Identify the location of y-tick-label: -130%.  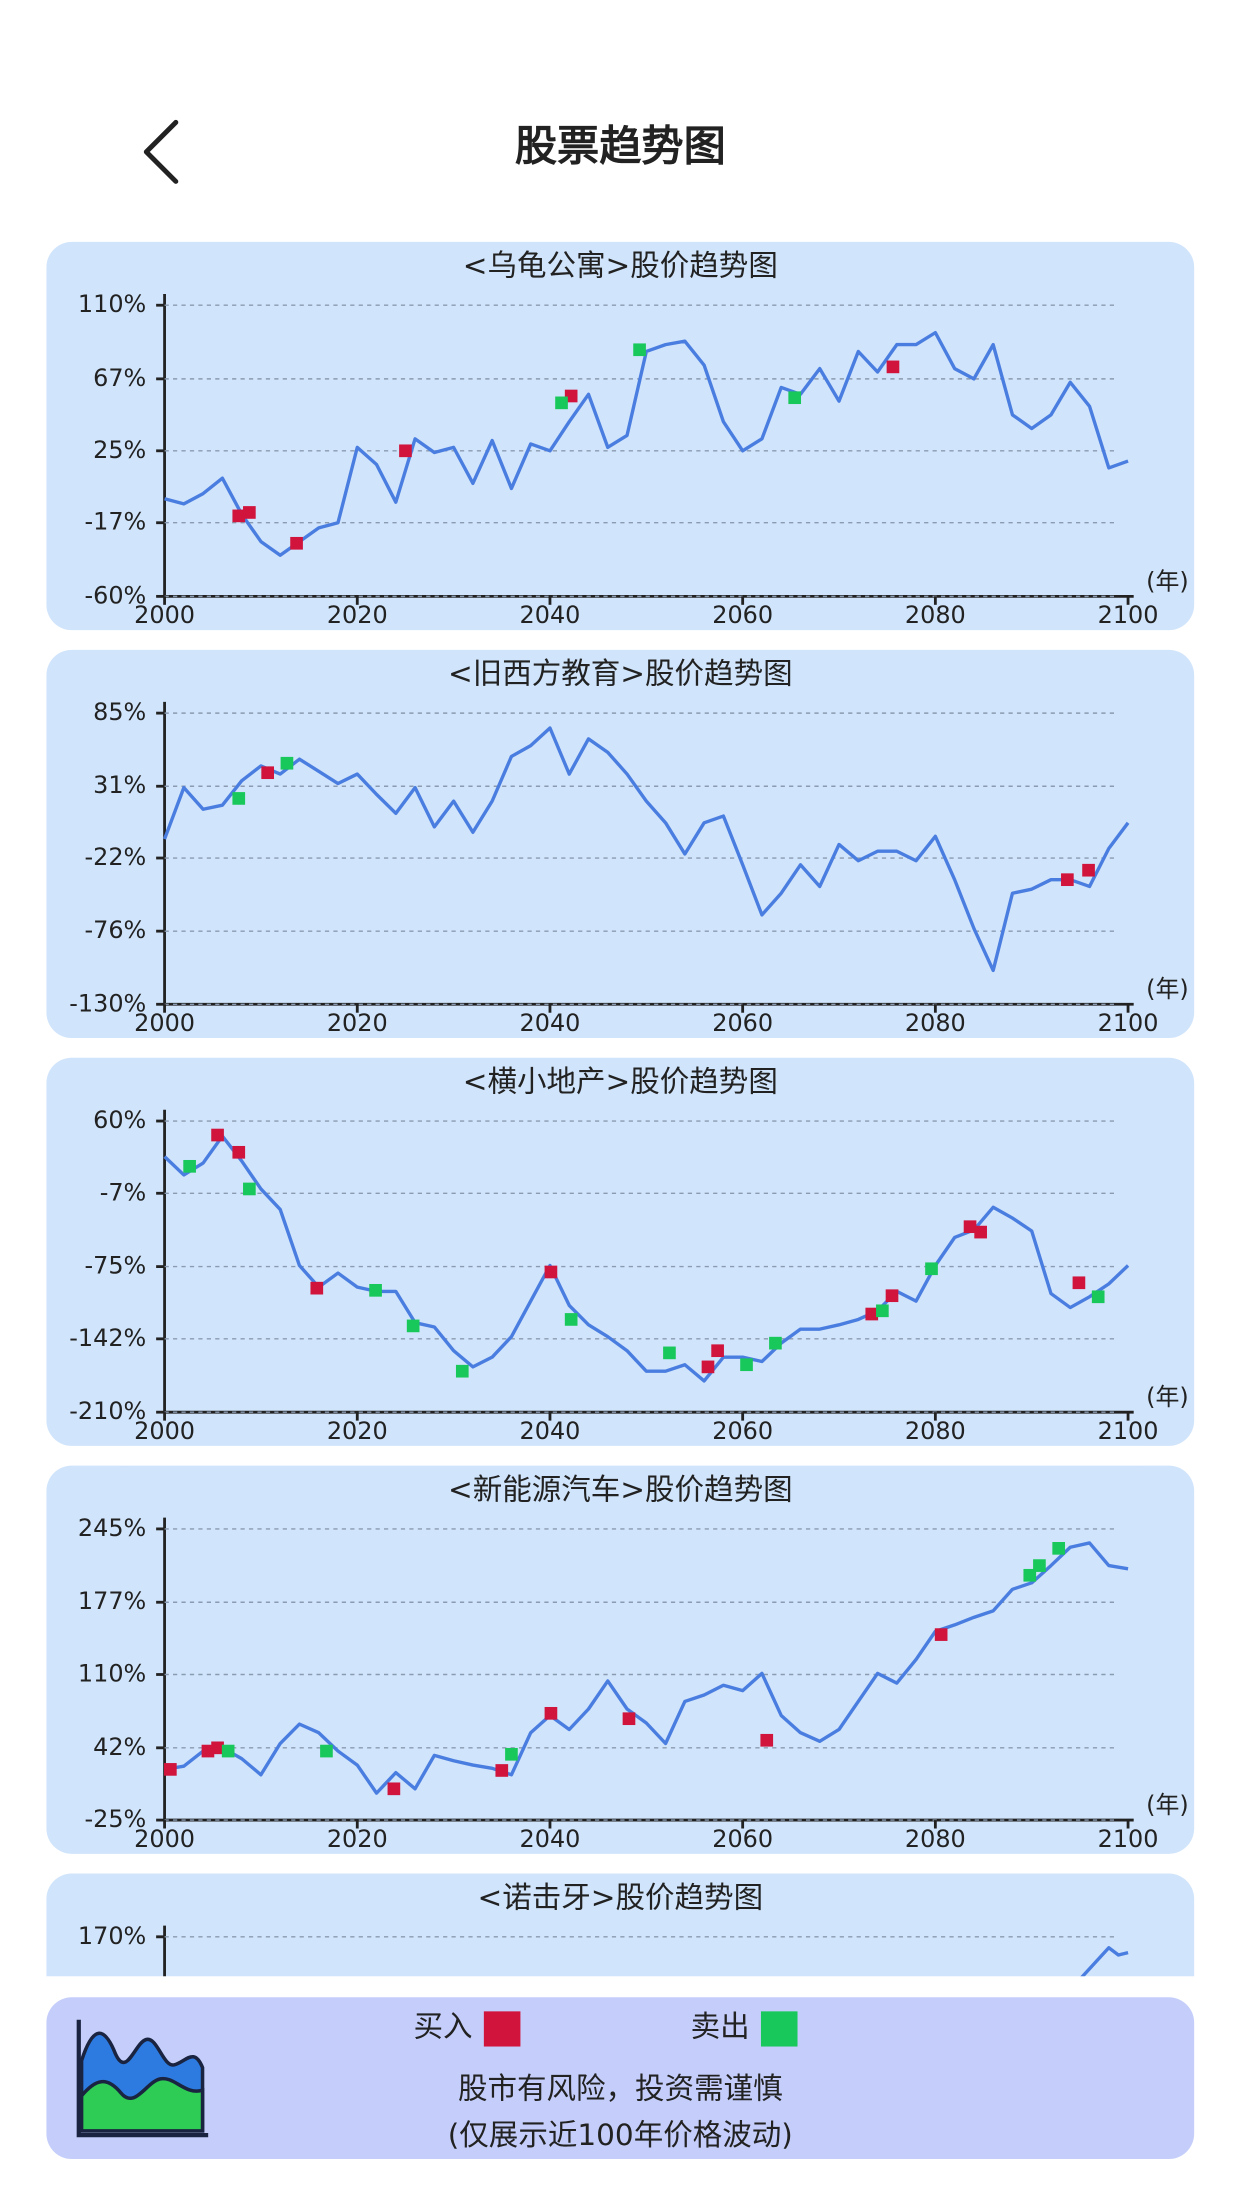
(107, 1003).